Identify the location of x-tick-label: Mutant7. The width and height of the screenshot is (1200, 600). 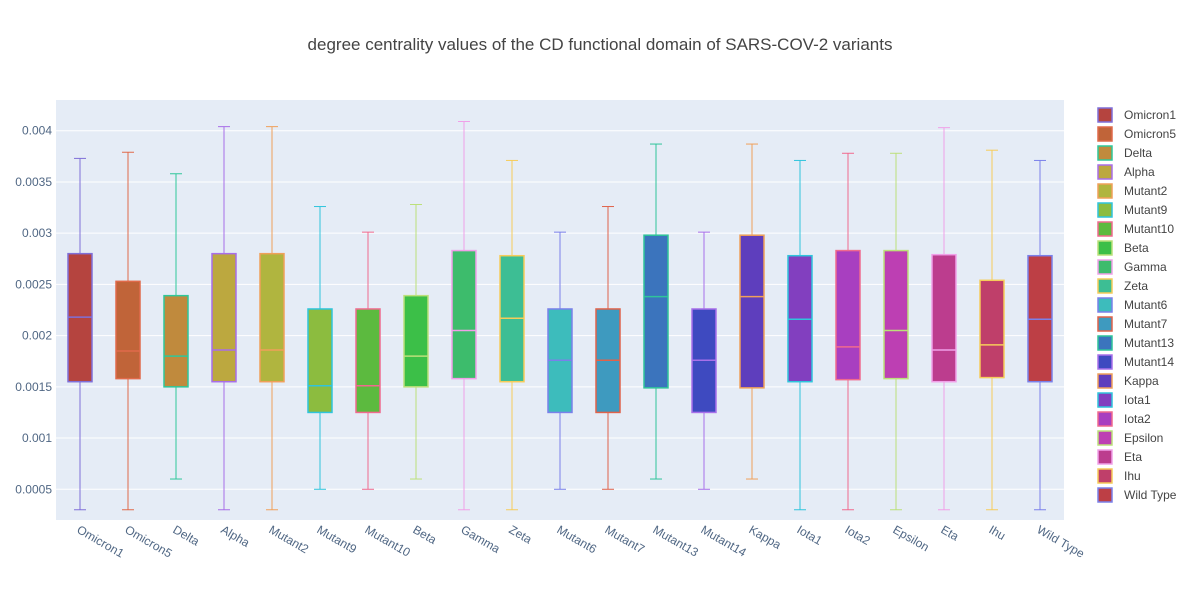
(625, 539).